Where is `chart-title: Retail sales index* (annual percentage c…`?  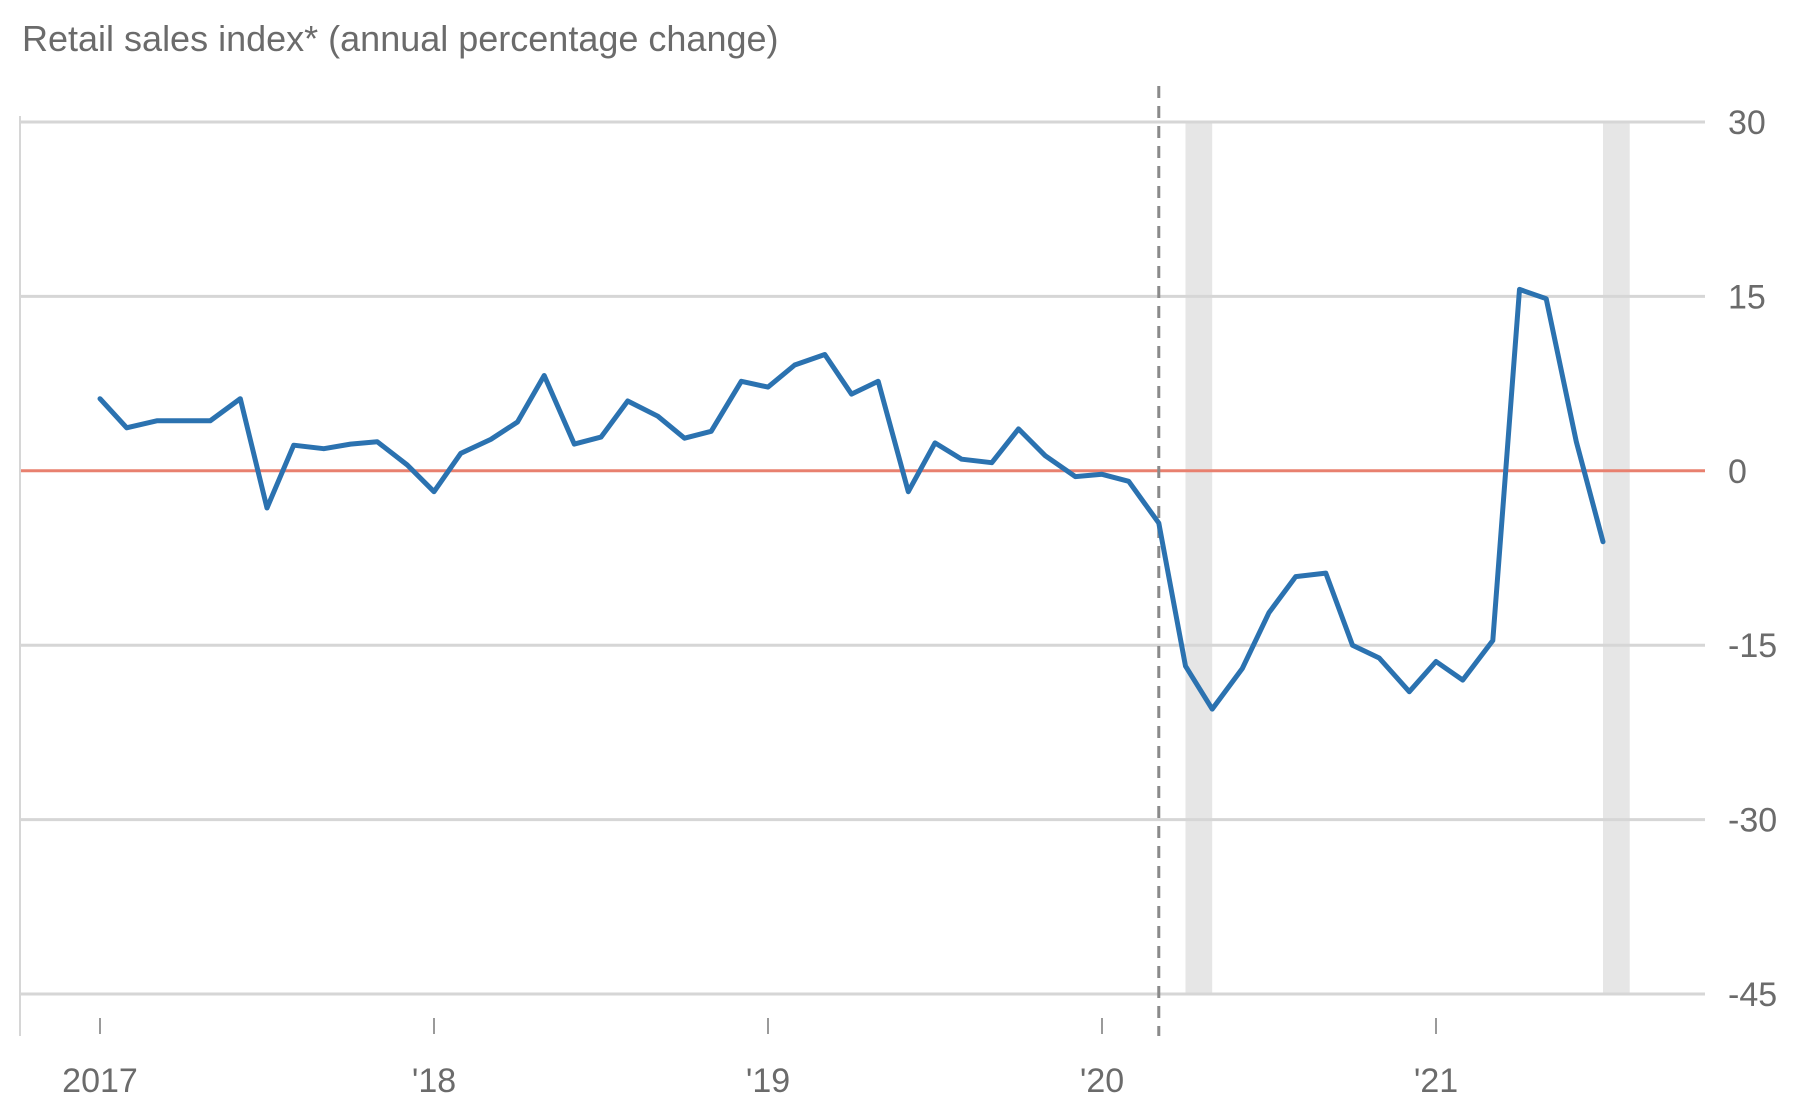
chart-title: Retail sales index* (annual percentage c… is located at coordinates (400, 38).